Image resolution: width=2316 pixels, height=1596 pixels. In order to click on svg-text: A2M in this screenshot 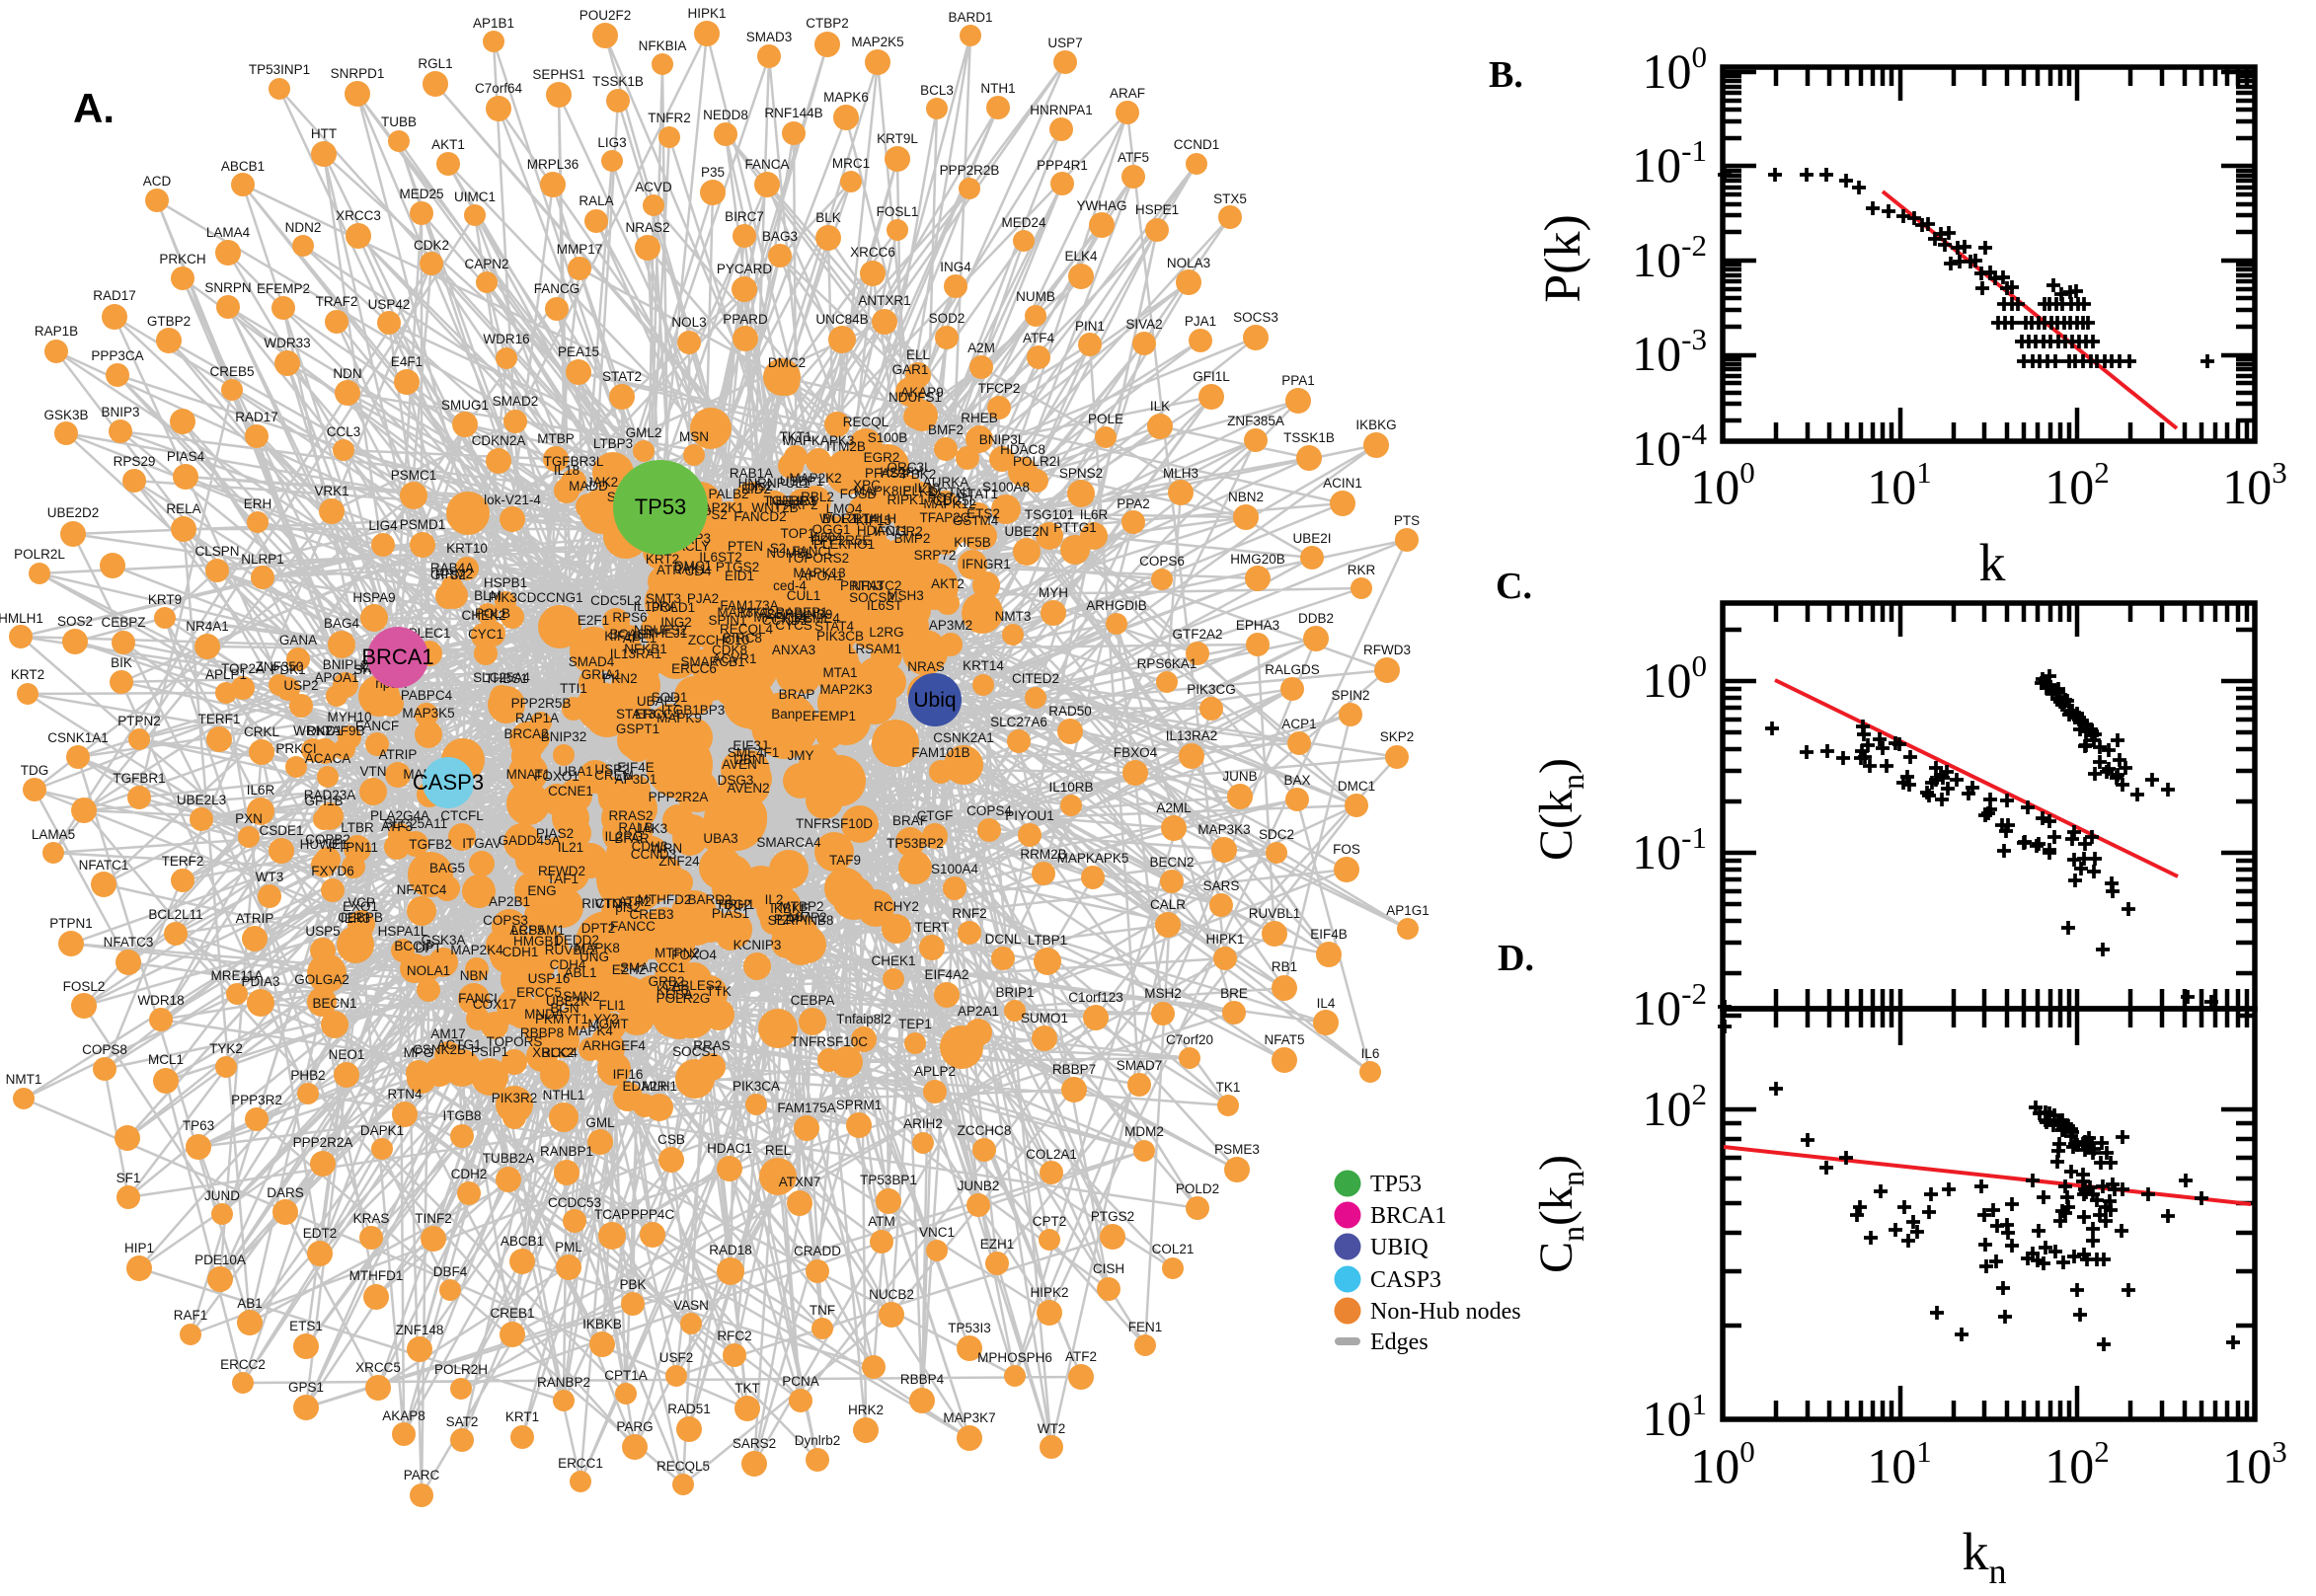, I will do `click(981, 348)`.